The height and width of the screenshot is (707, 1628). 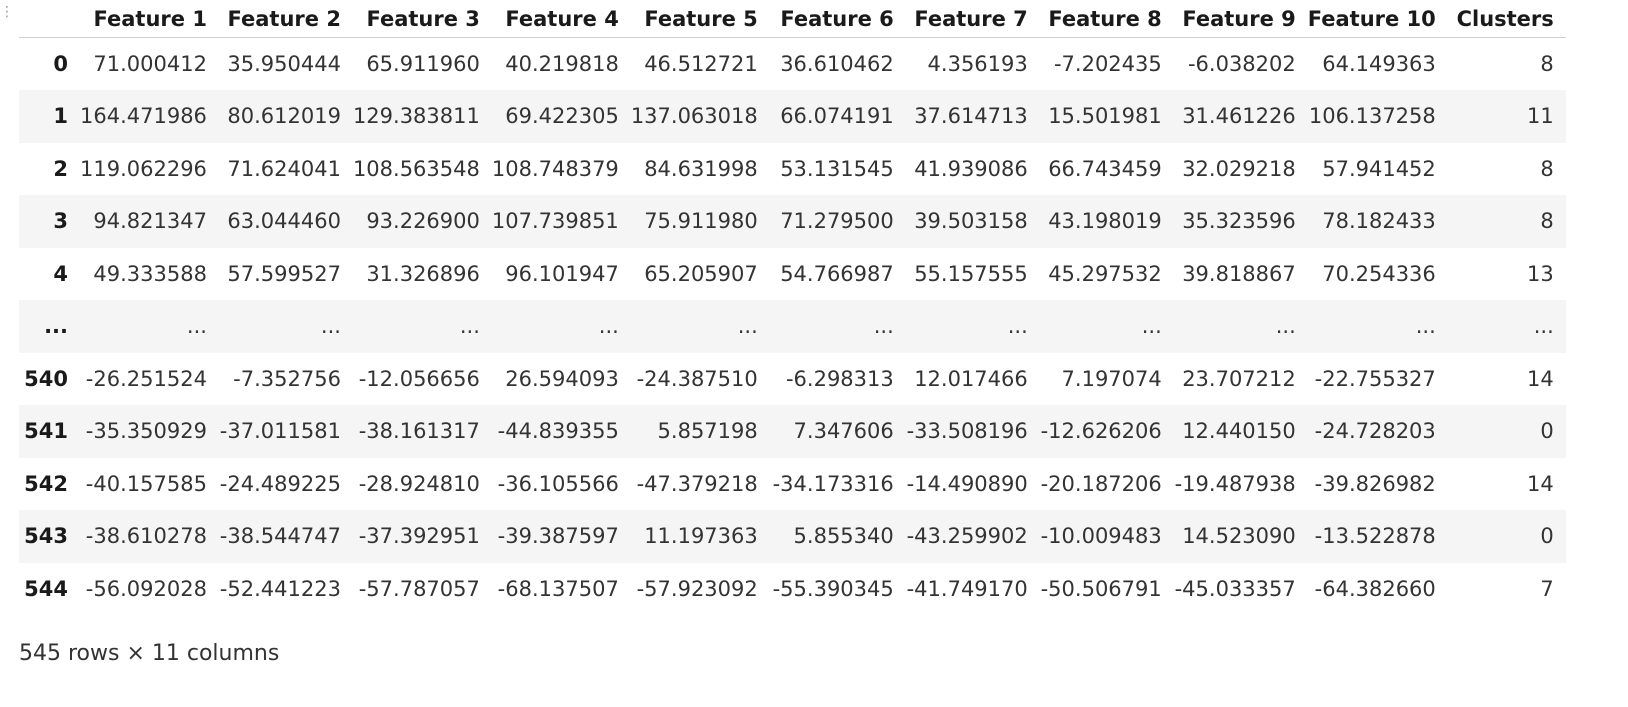 I want to click on table-cell: 129.383811, so click(x=416, y=116).